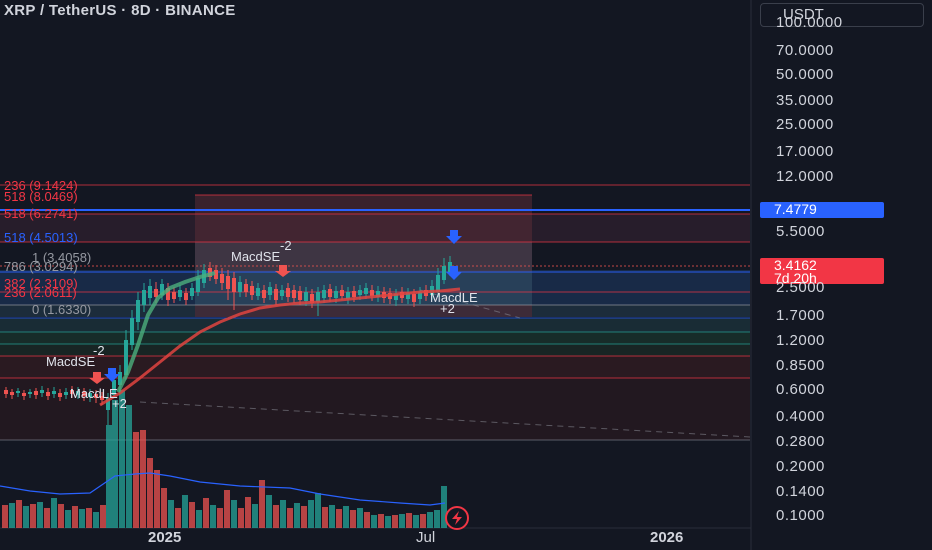  I want to click on ma-green-line, so click(166, 332).